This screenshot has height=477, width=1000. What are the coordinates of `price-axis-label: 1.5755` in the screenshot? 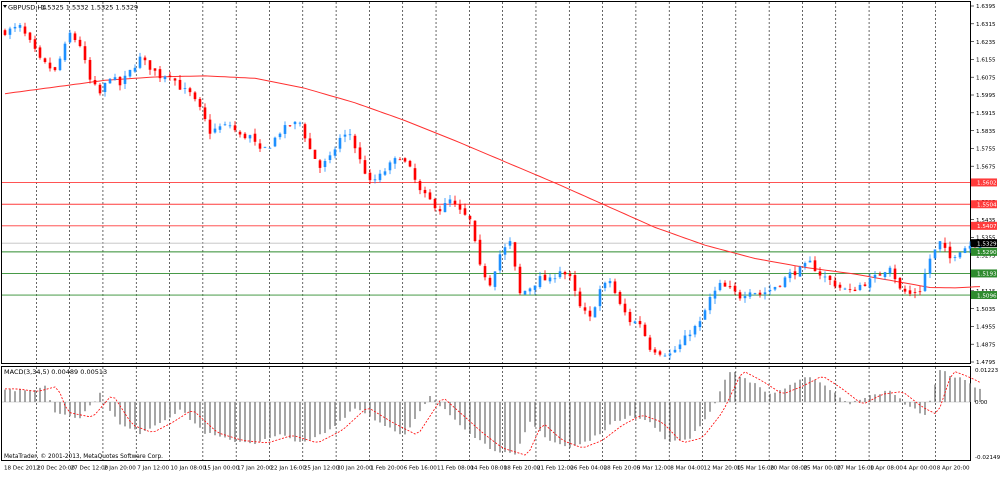 It's located at (986, 150).